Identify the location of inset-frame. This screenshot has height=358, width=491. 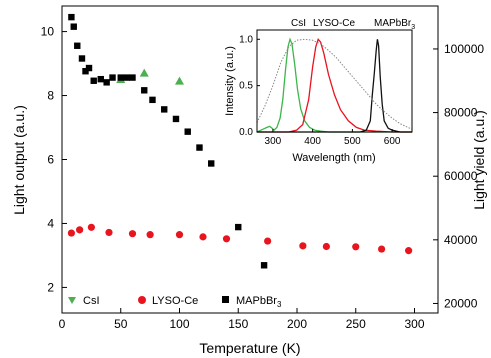
(334, 81).